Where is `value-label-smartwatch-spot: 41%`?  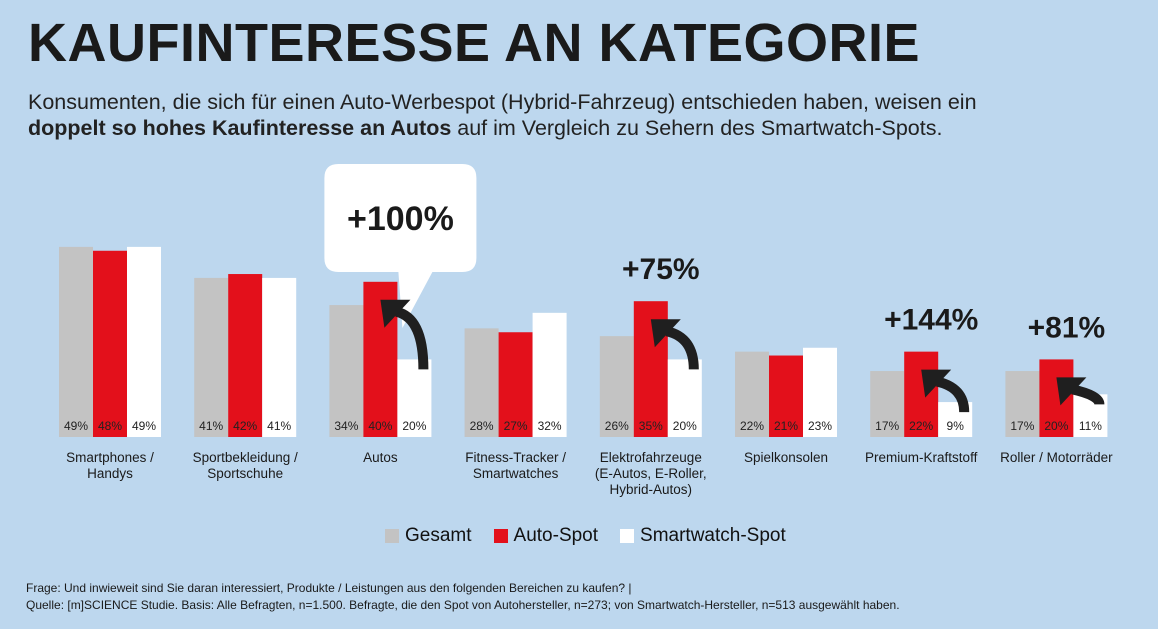 value-label-smartwatch-spot: 41% is located at coordinates (279, 426).